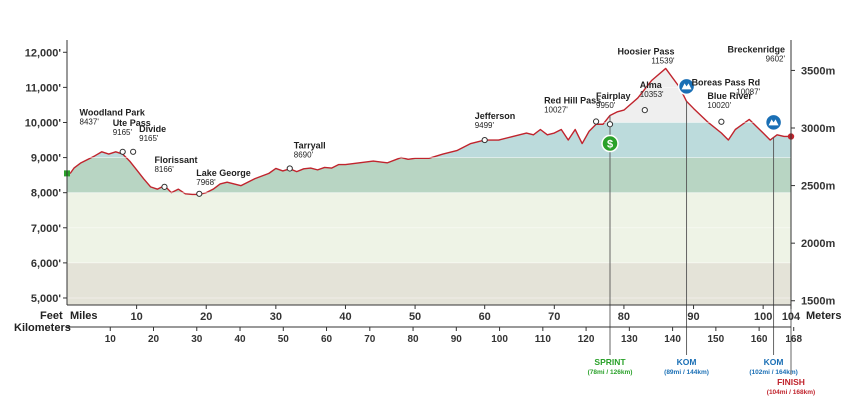 Image resolution: width=854 pixels, height=404 pixels. I want to click on mile-tick-label: 10, so click(136, 317).